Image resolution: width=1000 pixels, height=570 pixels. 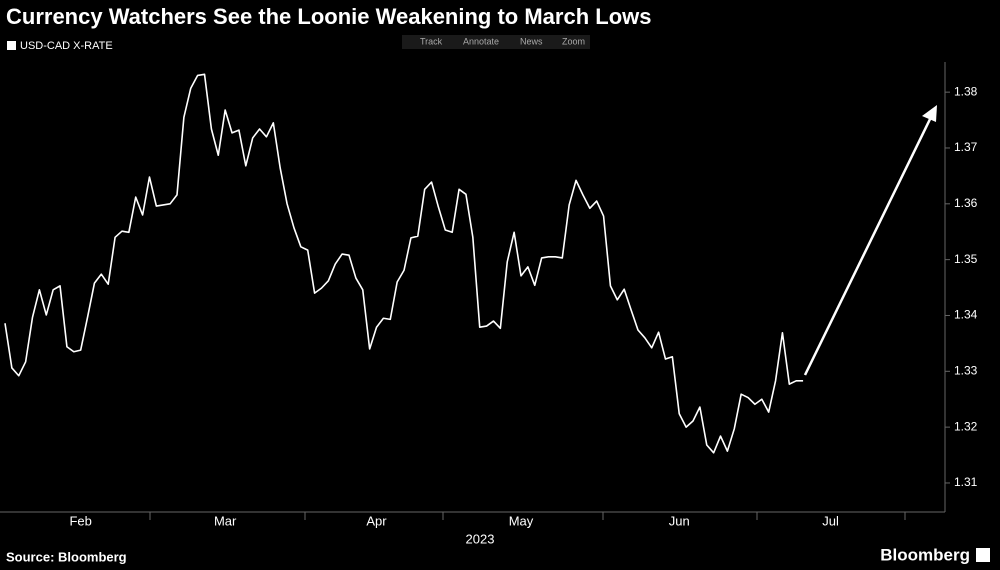 What do you see at coordinates (66, 556) in the screenshot?
I see `source: Source: Bloomberg` at bounding box center [66, 556].